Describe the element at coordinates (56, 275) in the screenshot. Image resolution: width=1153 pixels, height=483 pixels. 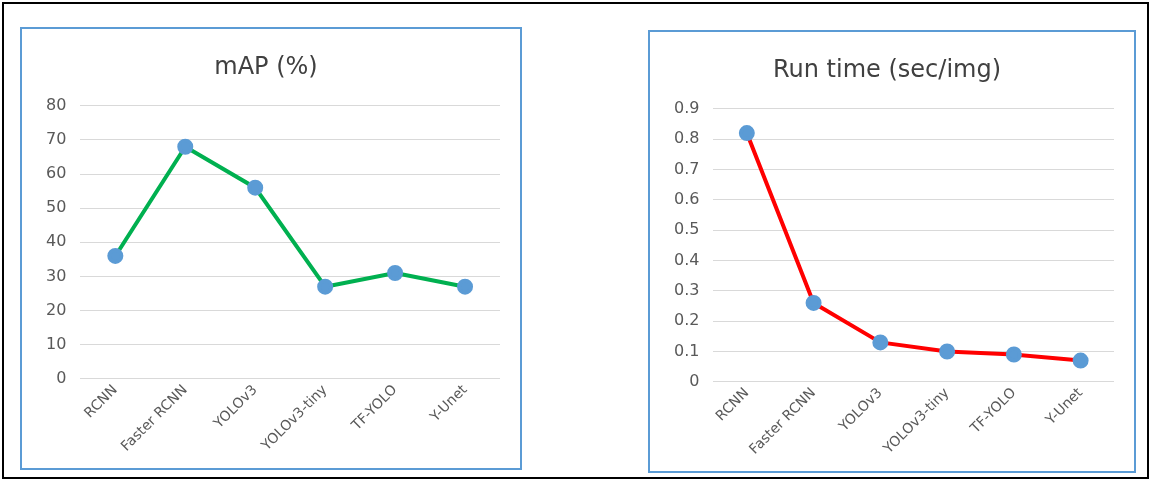
I see `y-tick-label: 30` at that location.